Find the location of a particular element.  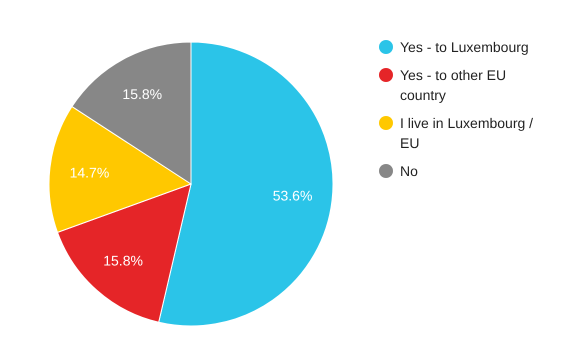

legend-label: I live in Luxembourg / EU is located at coordinates (467, 133).